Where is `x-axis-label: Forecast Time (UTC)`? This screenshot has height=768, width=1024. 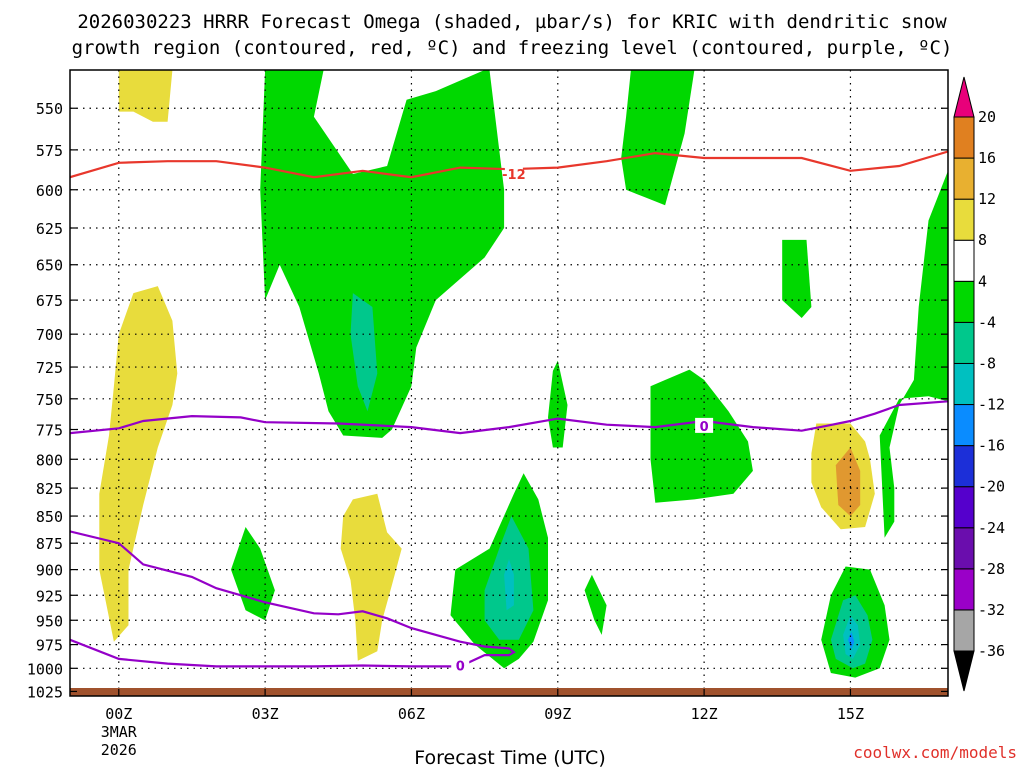 x-axis-label: Forecast Time (UTC) is located at coordinates (509, 757).